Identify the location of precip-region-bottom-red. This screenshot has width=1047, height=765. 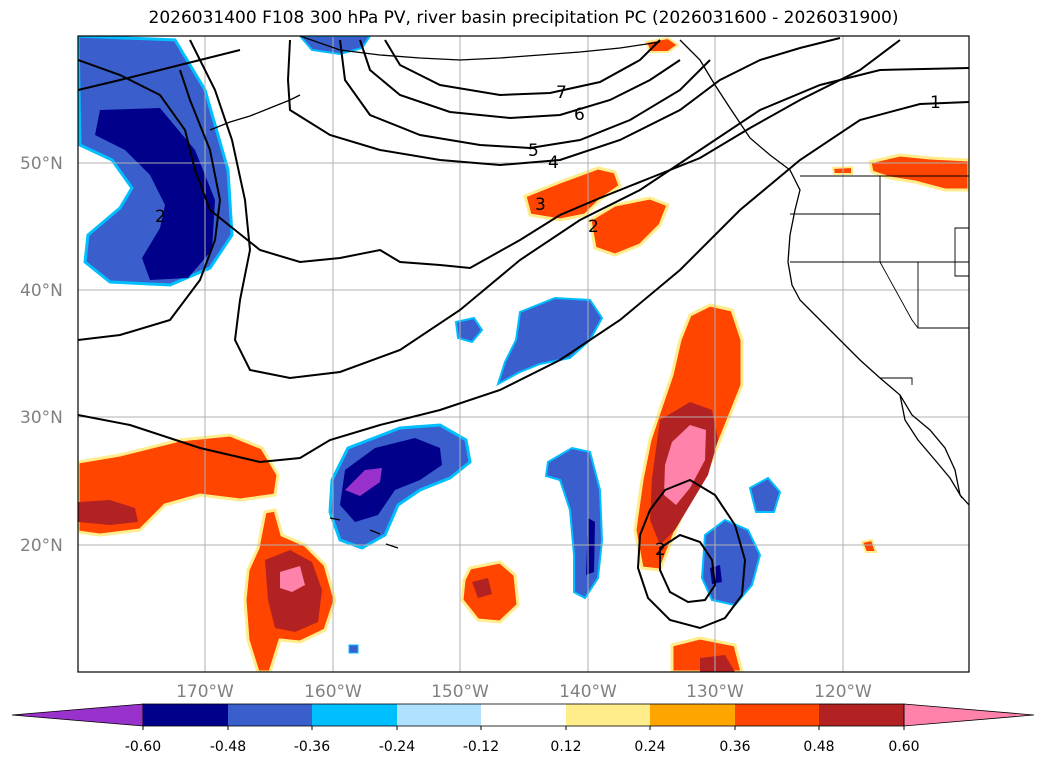
(717, 663).